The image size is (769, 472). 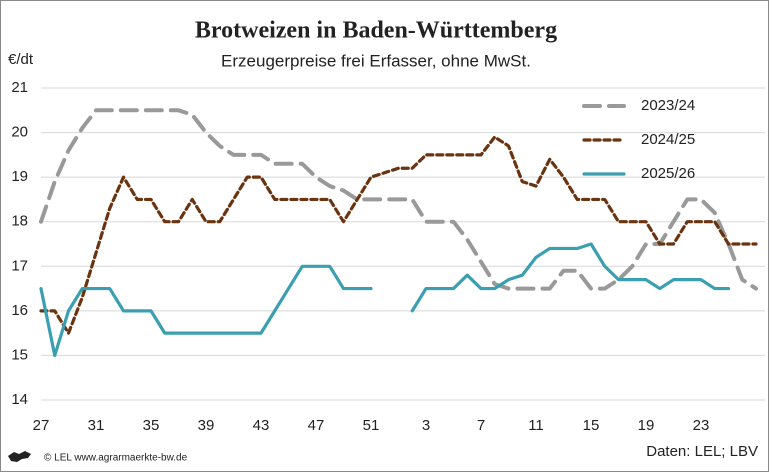 What do you see at coordinates (19, 87) in the screenshot?
I see `y-tick-label: 21` at bounding box center [19, 87].